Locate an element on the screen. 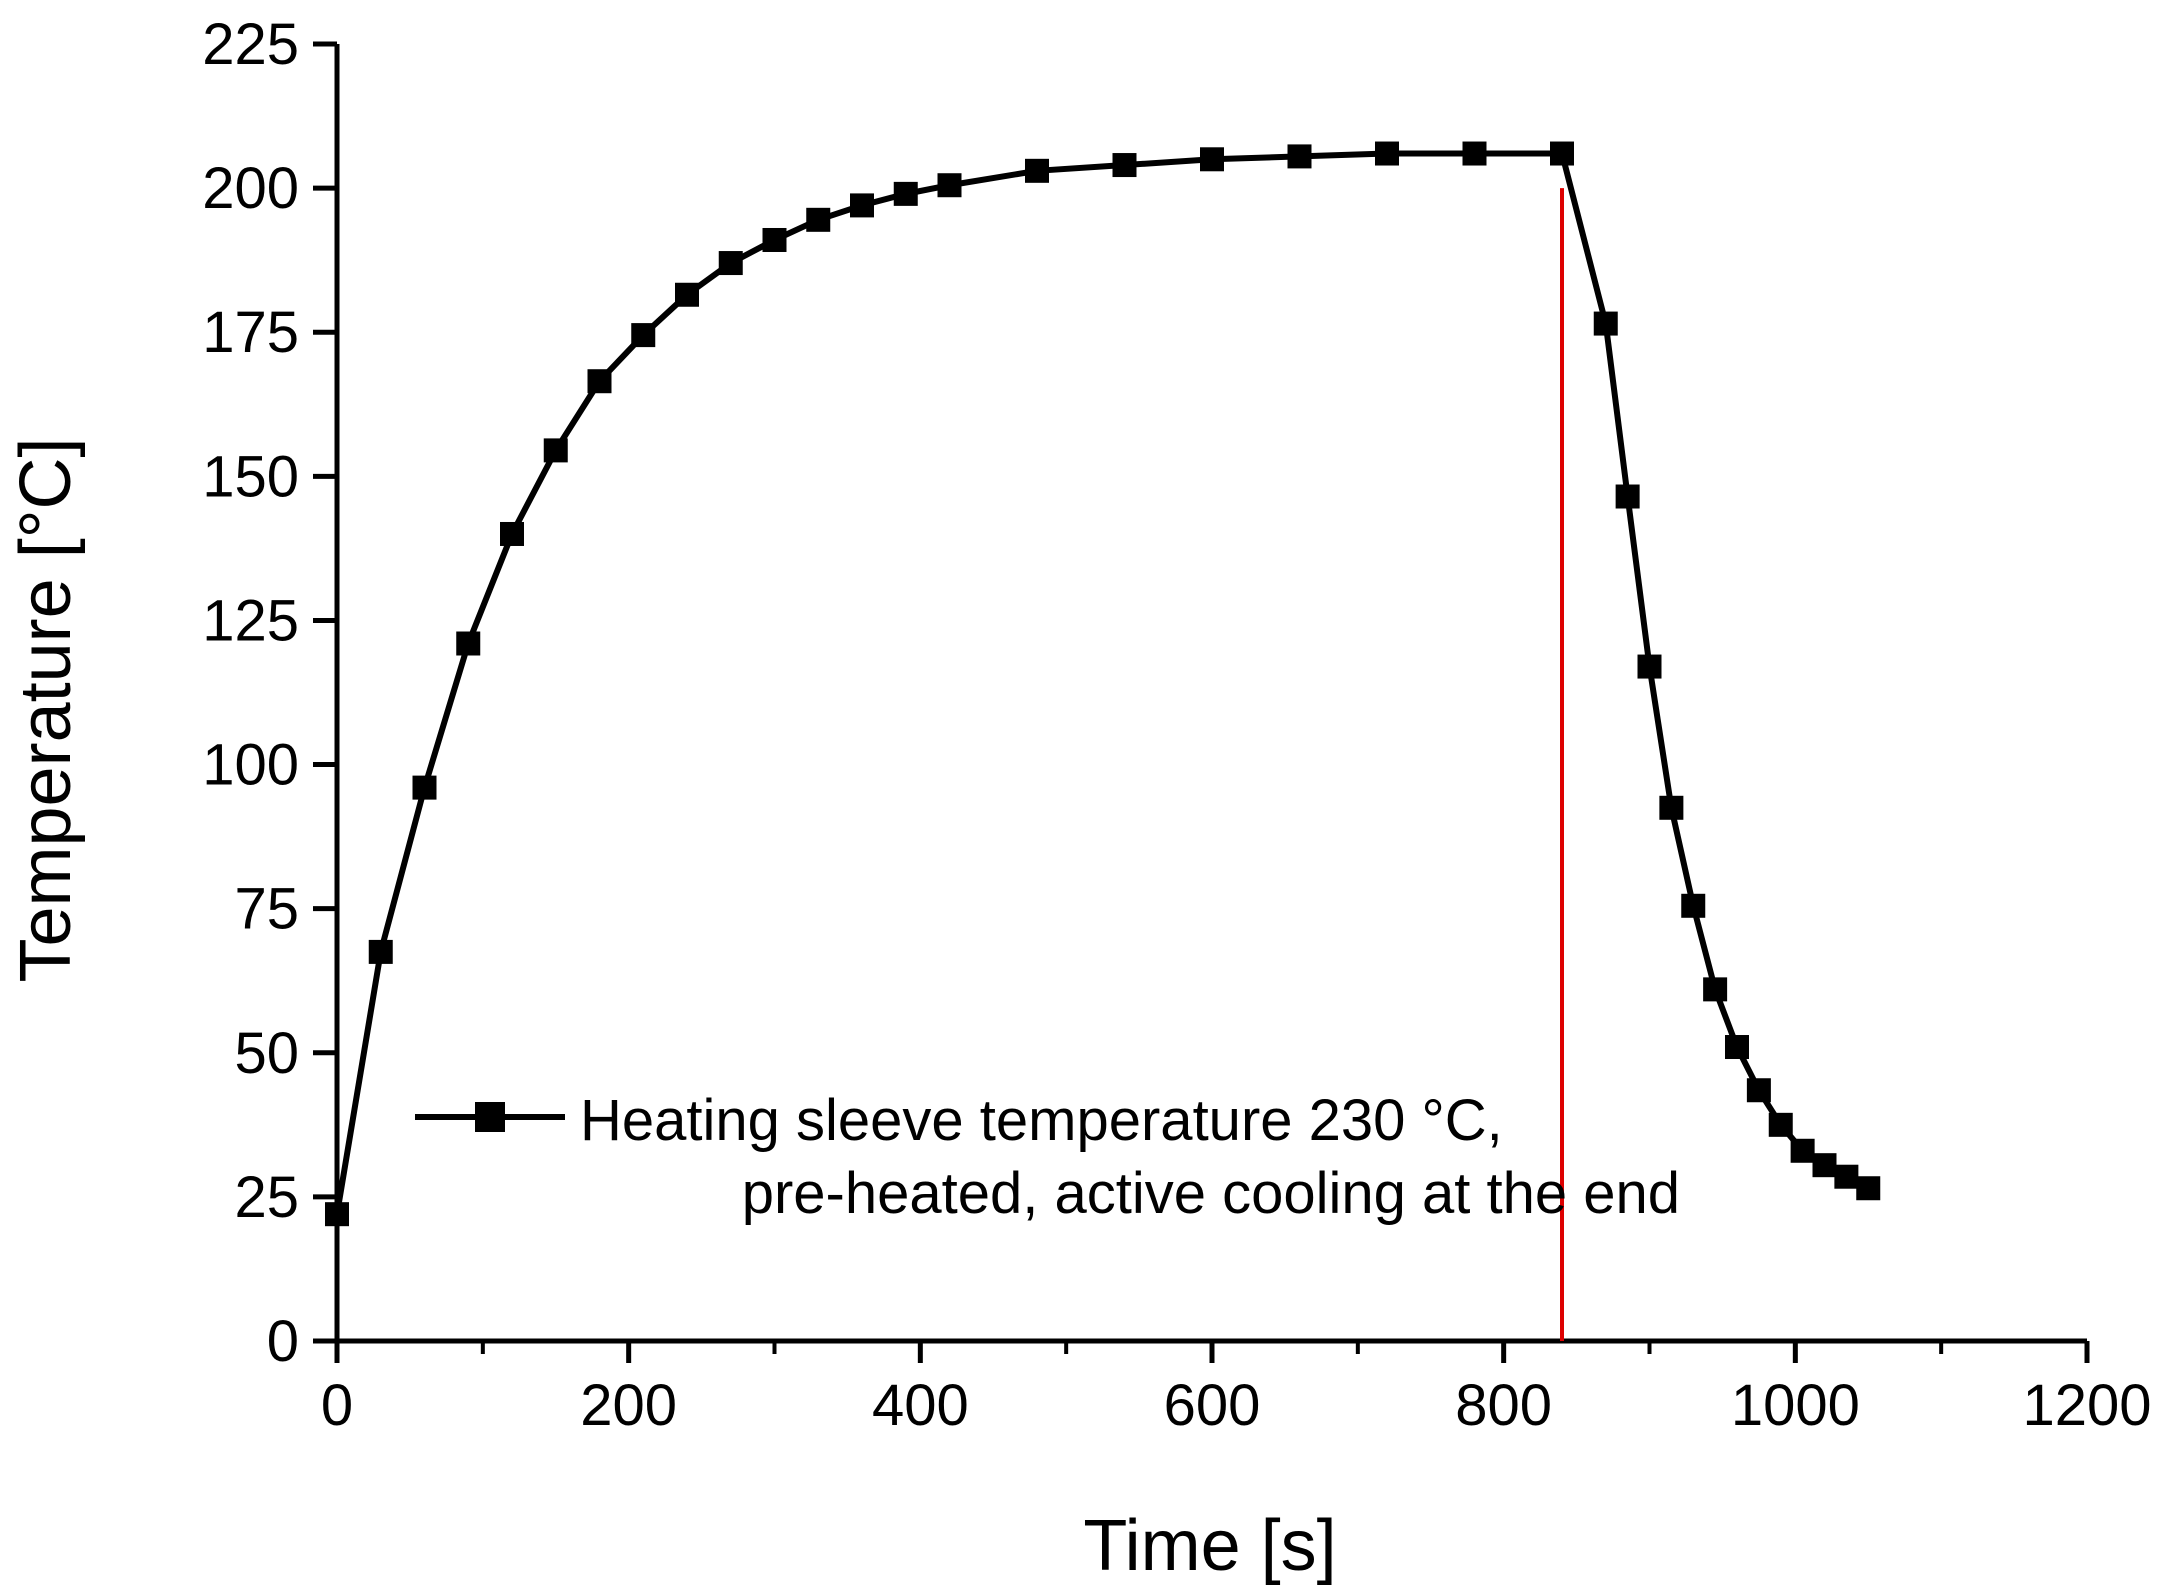 The height and width of the screenshot is (1594, 2168). y-tick-label: 225 is located at coordinates (250, 44).